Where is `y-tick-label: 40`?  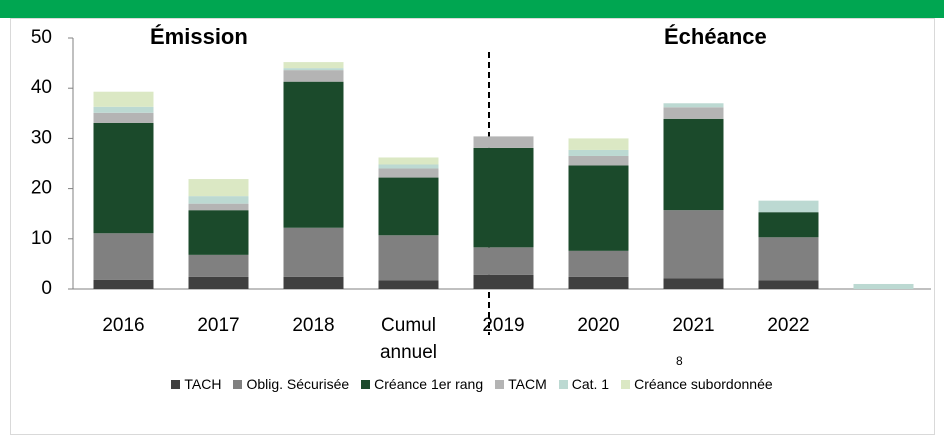
y-tick-label: 40 is located at coordinates (41, 87).